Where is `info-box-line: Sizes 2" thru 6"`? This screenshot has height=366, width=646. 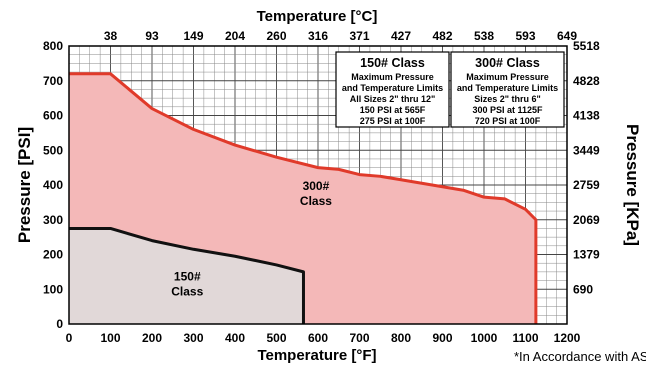 info-box-line: Sizes 2" thru 6" is located at coordinates (507, 99).